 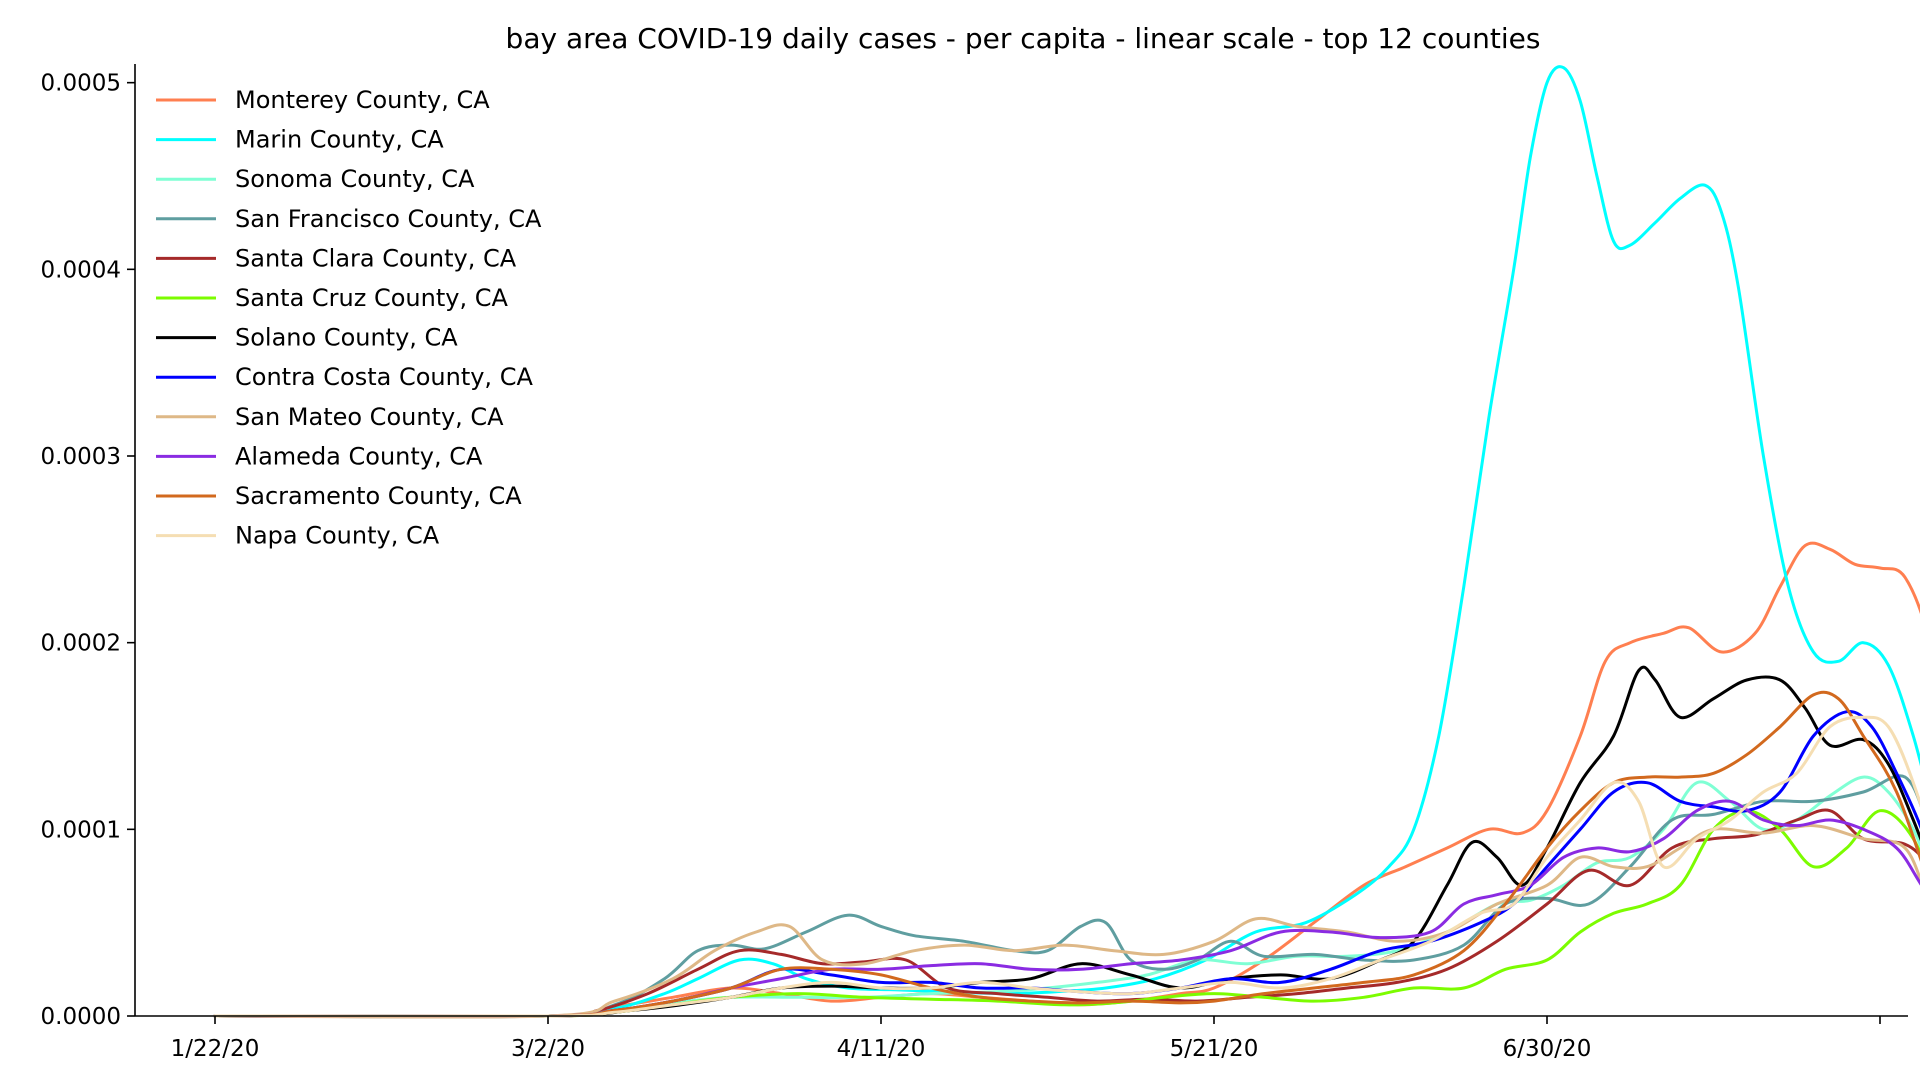 I want to click on x-tick-label: 3/2/20, so click(x=548, y=1049).